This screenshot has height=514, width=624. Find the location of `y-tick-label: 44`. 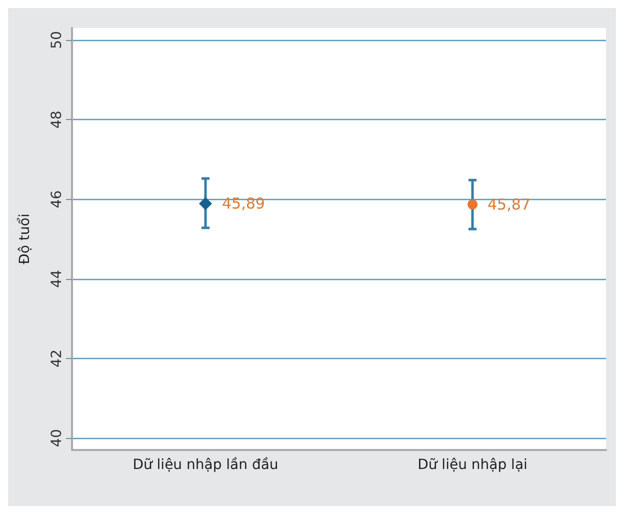

y-tick-label: 44 is located at coordinates (57, 279).